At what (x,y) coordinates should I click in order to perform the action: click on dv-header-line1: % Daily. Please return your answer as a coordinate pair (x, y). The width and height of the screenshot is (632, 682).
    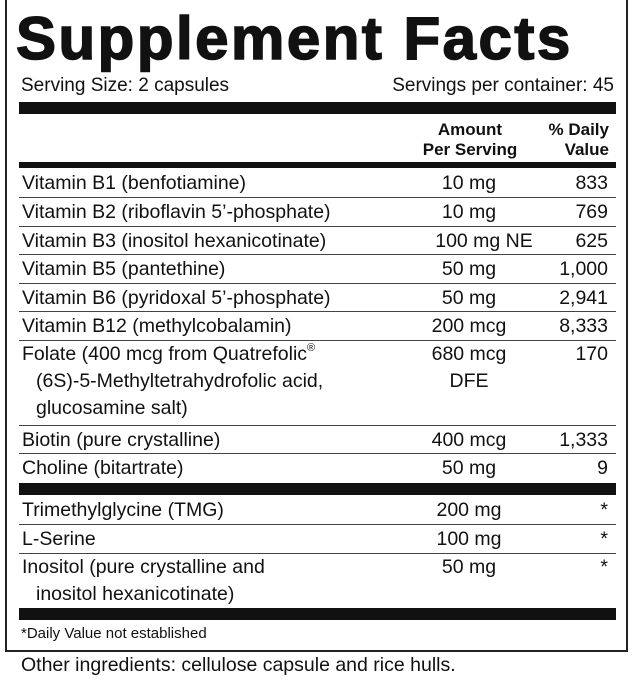
    Looking at the image, I should click on (578, 129).